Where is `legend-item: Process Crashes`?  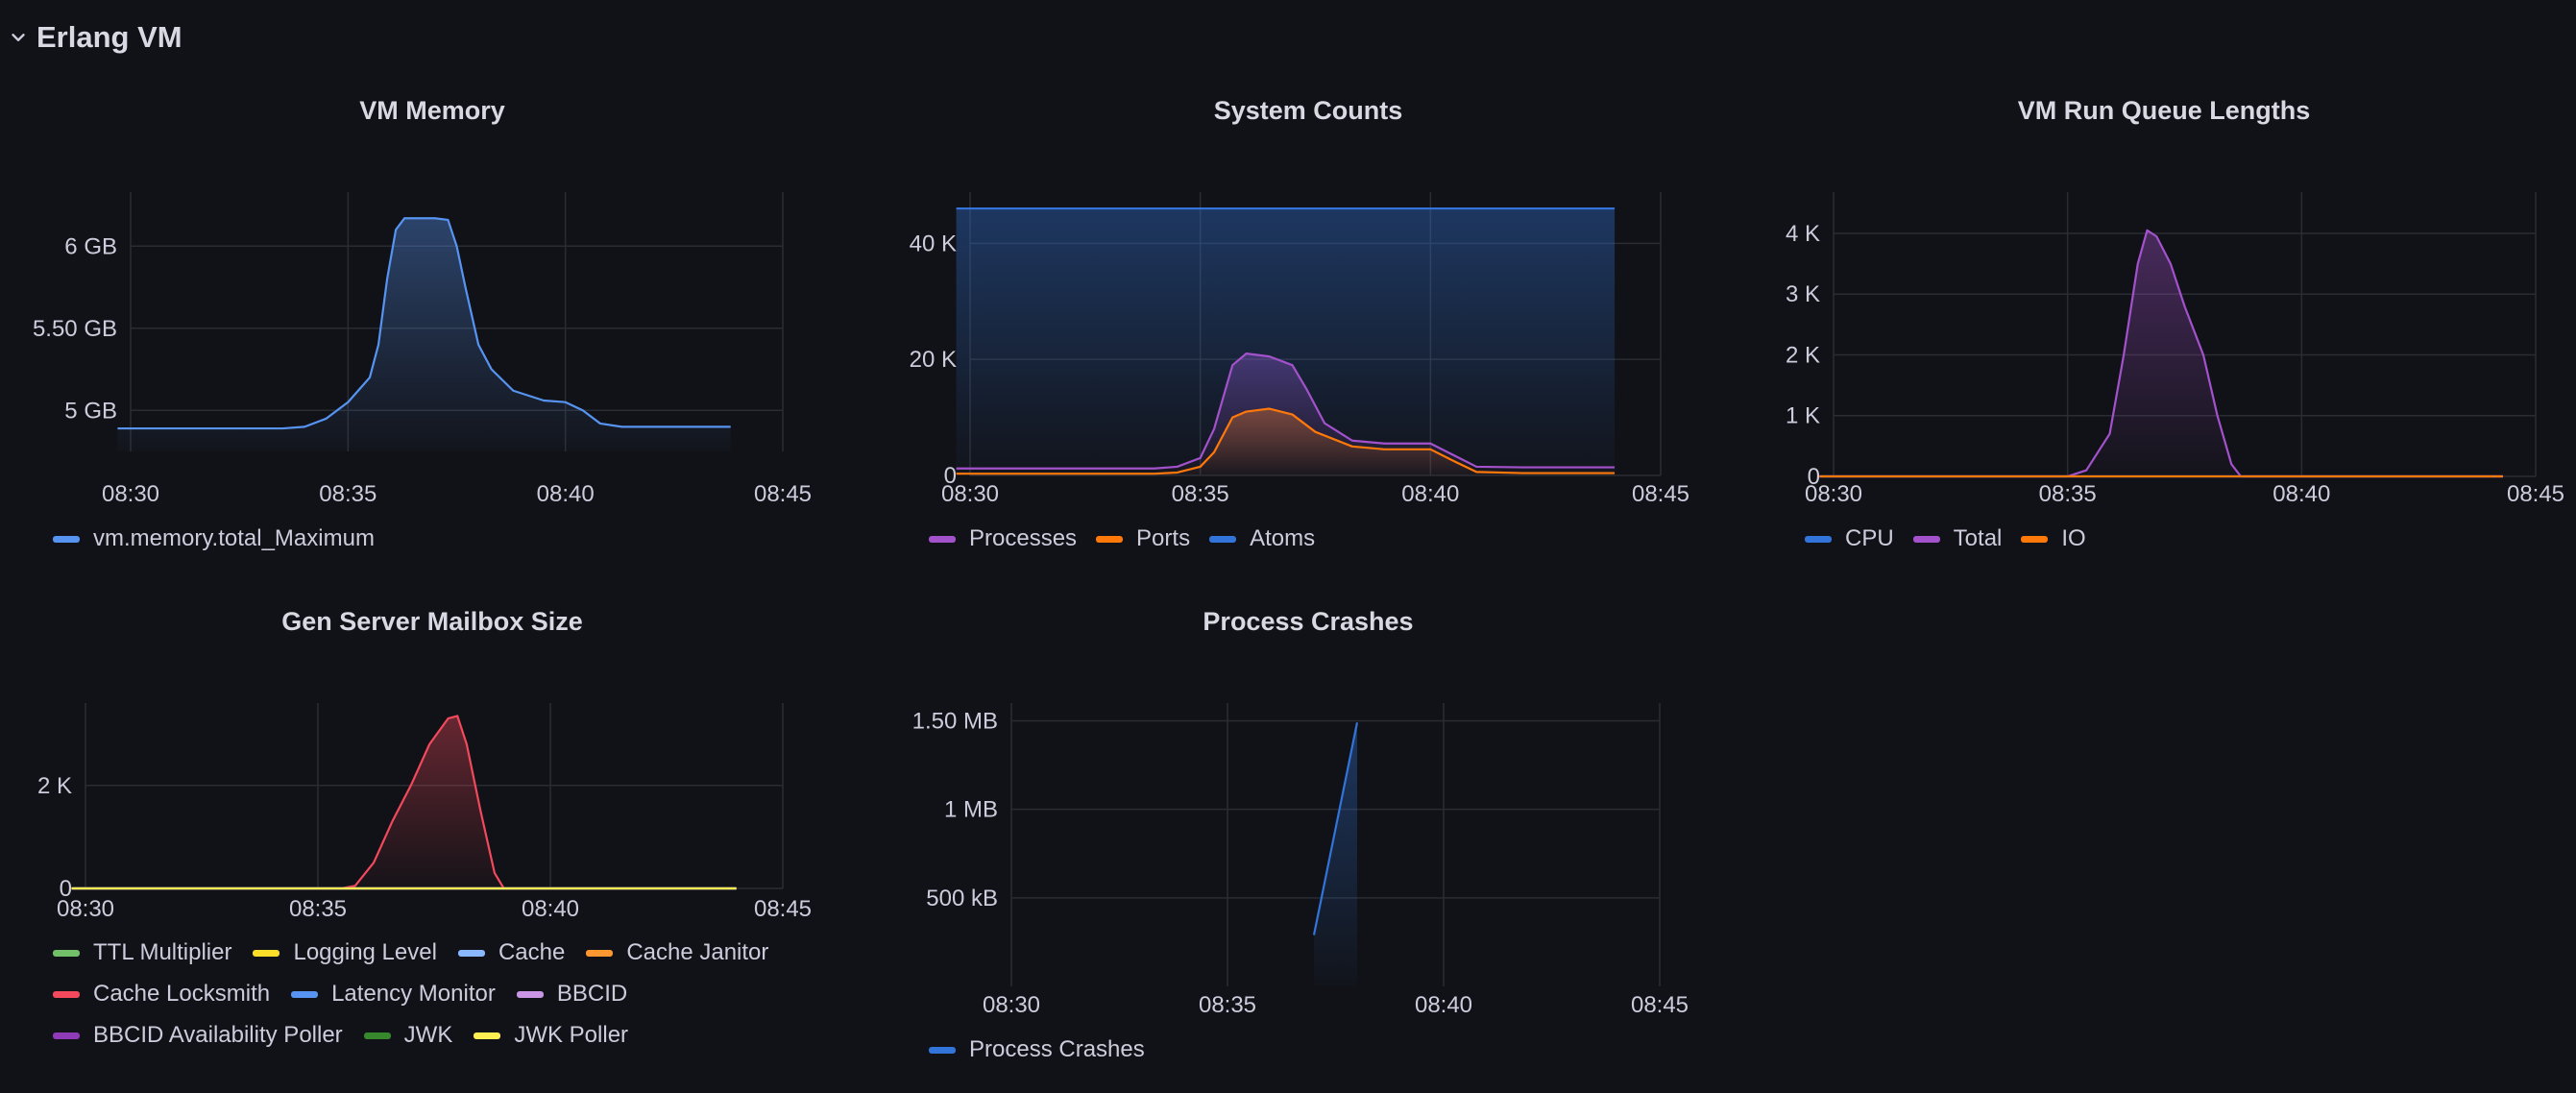 legend-item: Process Crashes is located at coordinates (1037, 1049).